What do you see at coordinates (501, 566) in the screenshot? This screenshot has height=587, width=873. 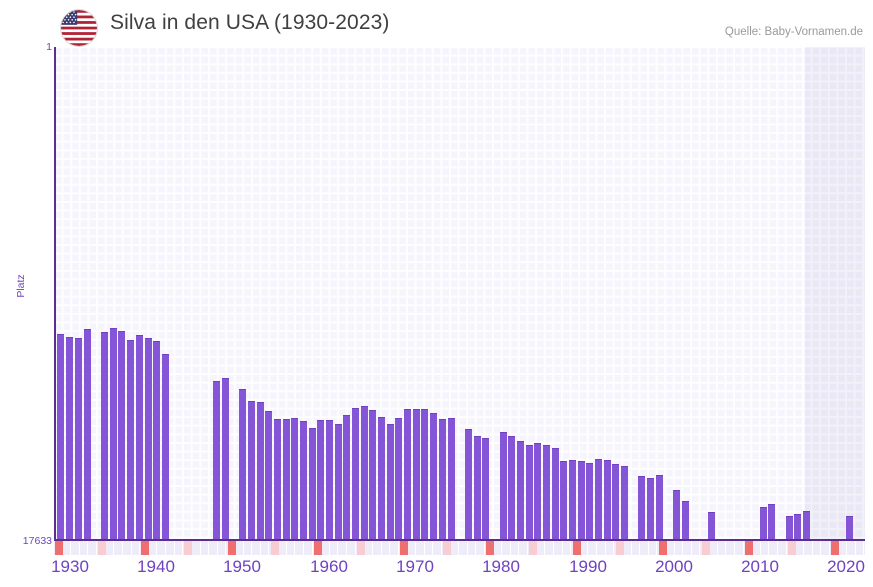 I see `x-axis-label: 1980` at bounding box center [501, 566].